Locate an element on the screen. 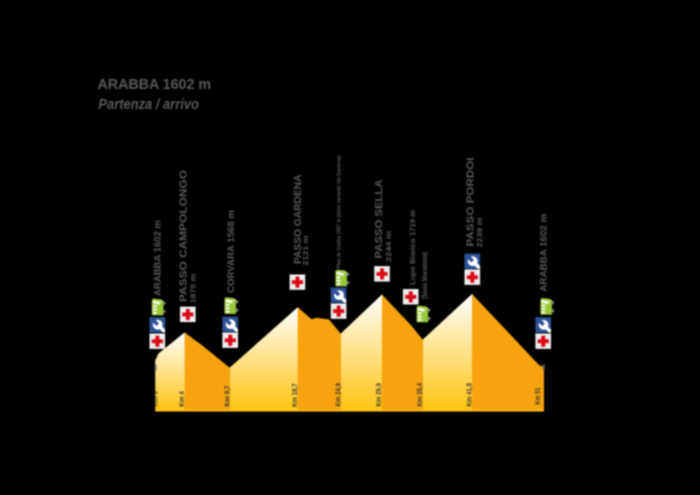 The width and height of the screenshot is (700, 495). svg-text: 1875 m is located at coordinates (193, 288).